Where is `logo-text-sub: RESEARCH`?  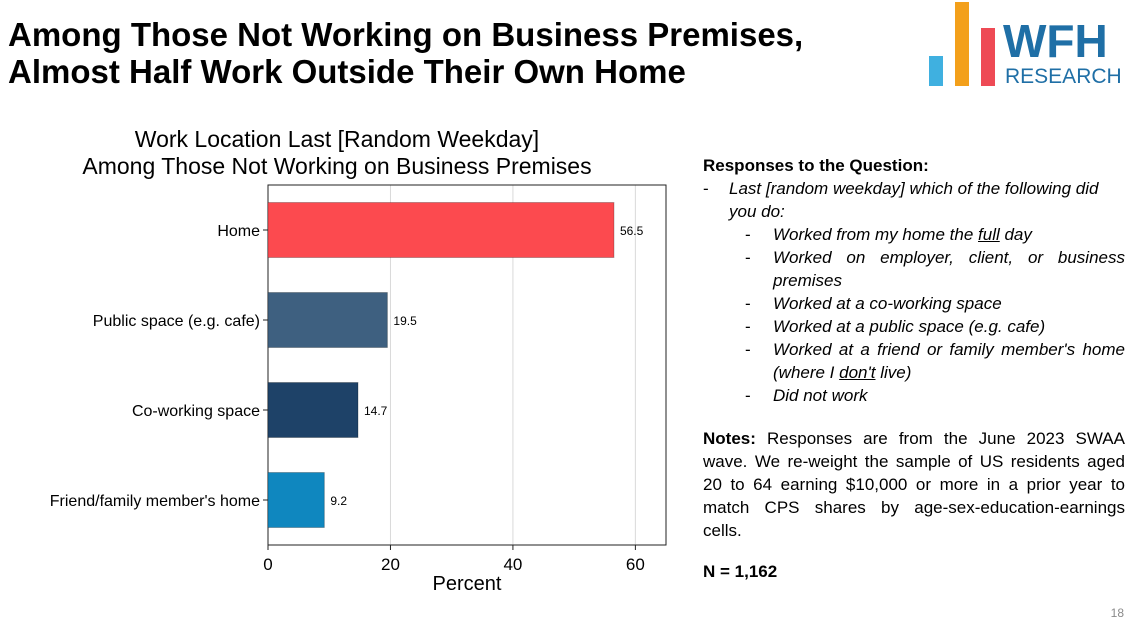 logo-text-sub: RESEARCH is located at coordinates (1063, 76).